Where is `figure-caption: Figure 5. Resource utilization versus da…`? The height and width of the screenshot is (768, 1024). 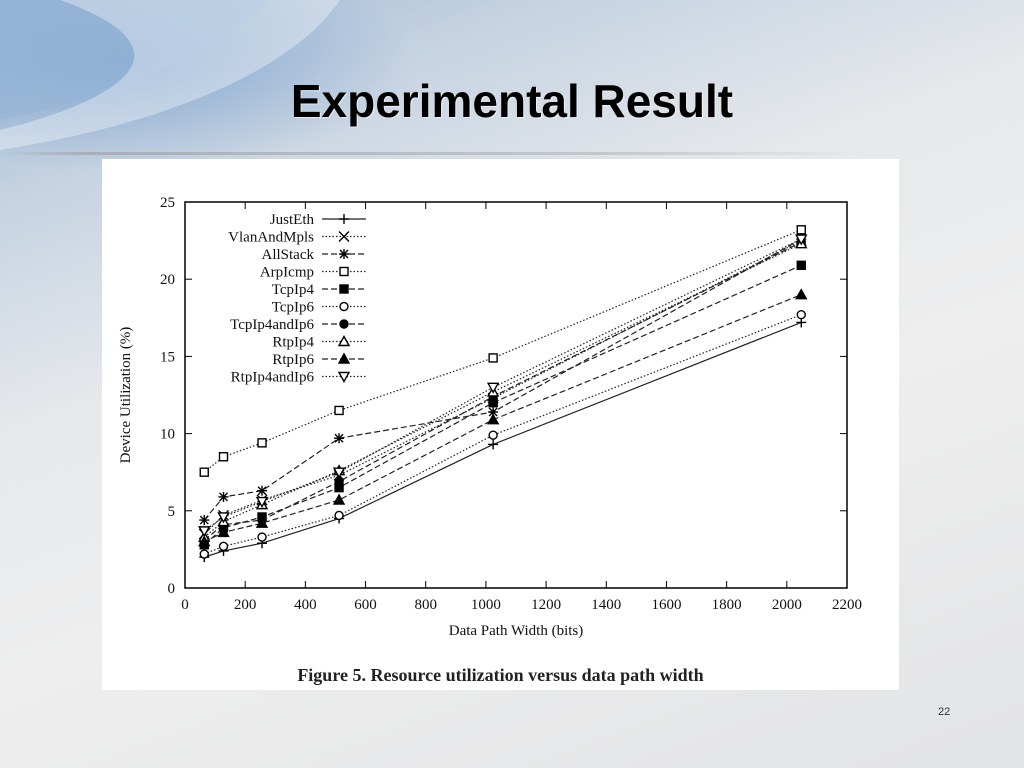 figure-caption: Figure 5. Resource utilization versus da… is located at coordinates (500, 675).